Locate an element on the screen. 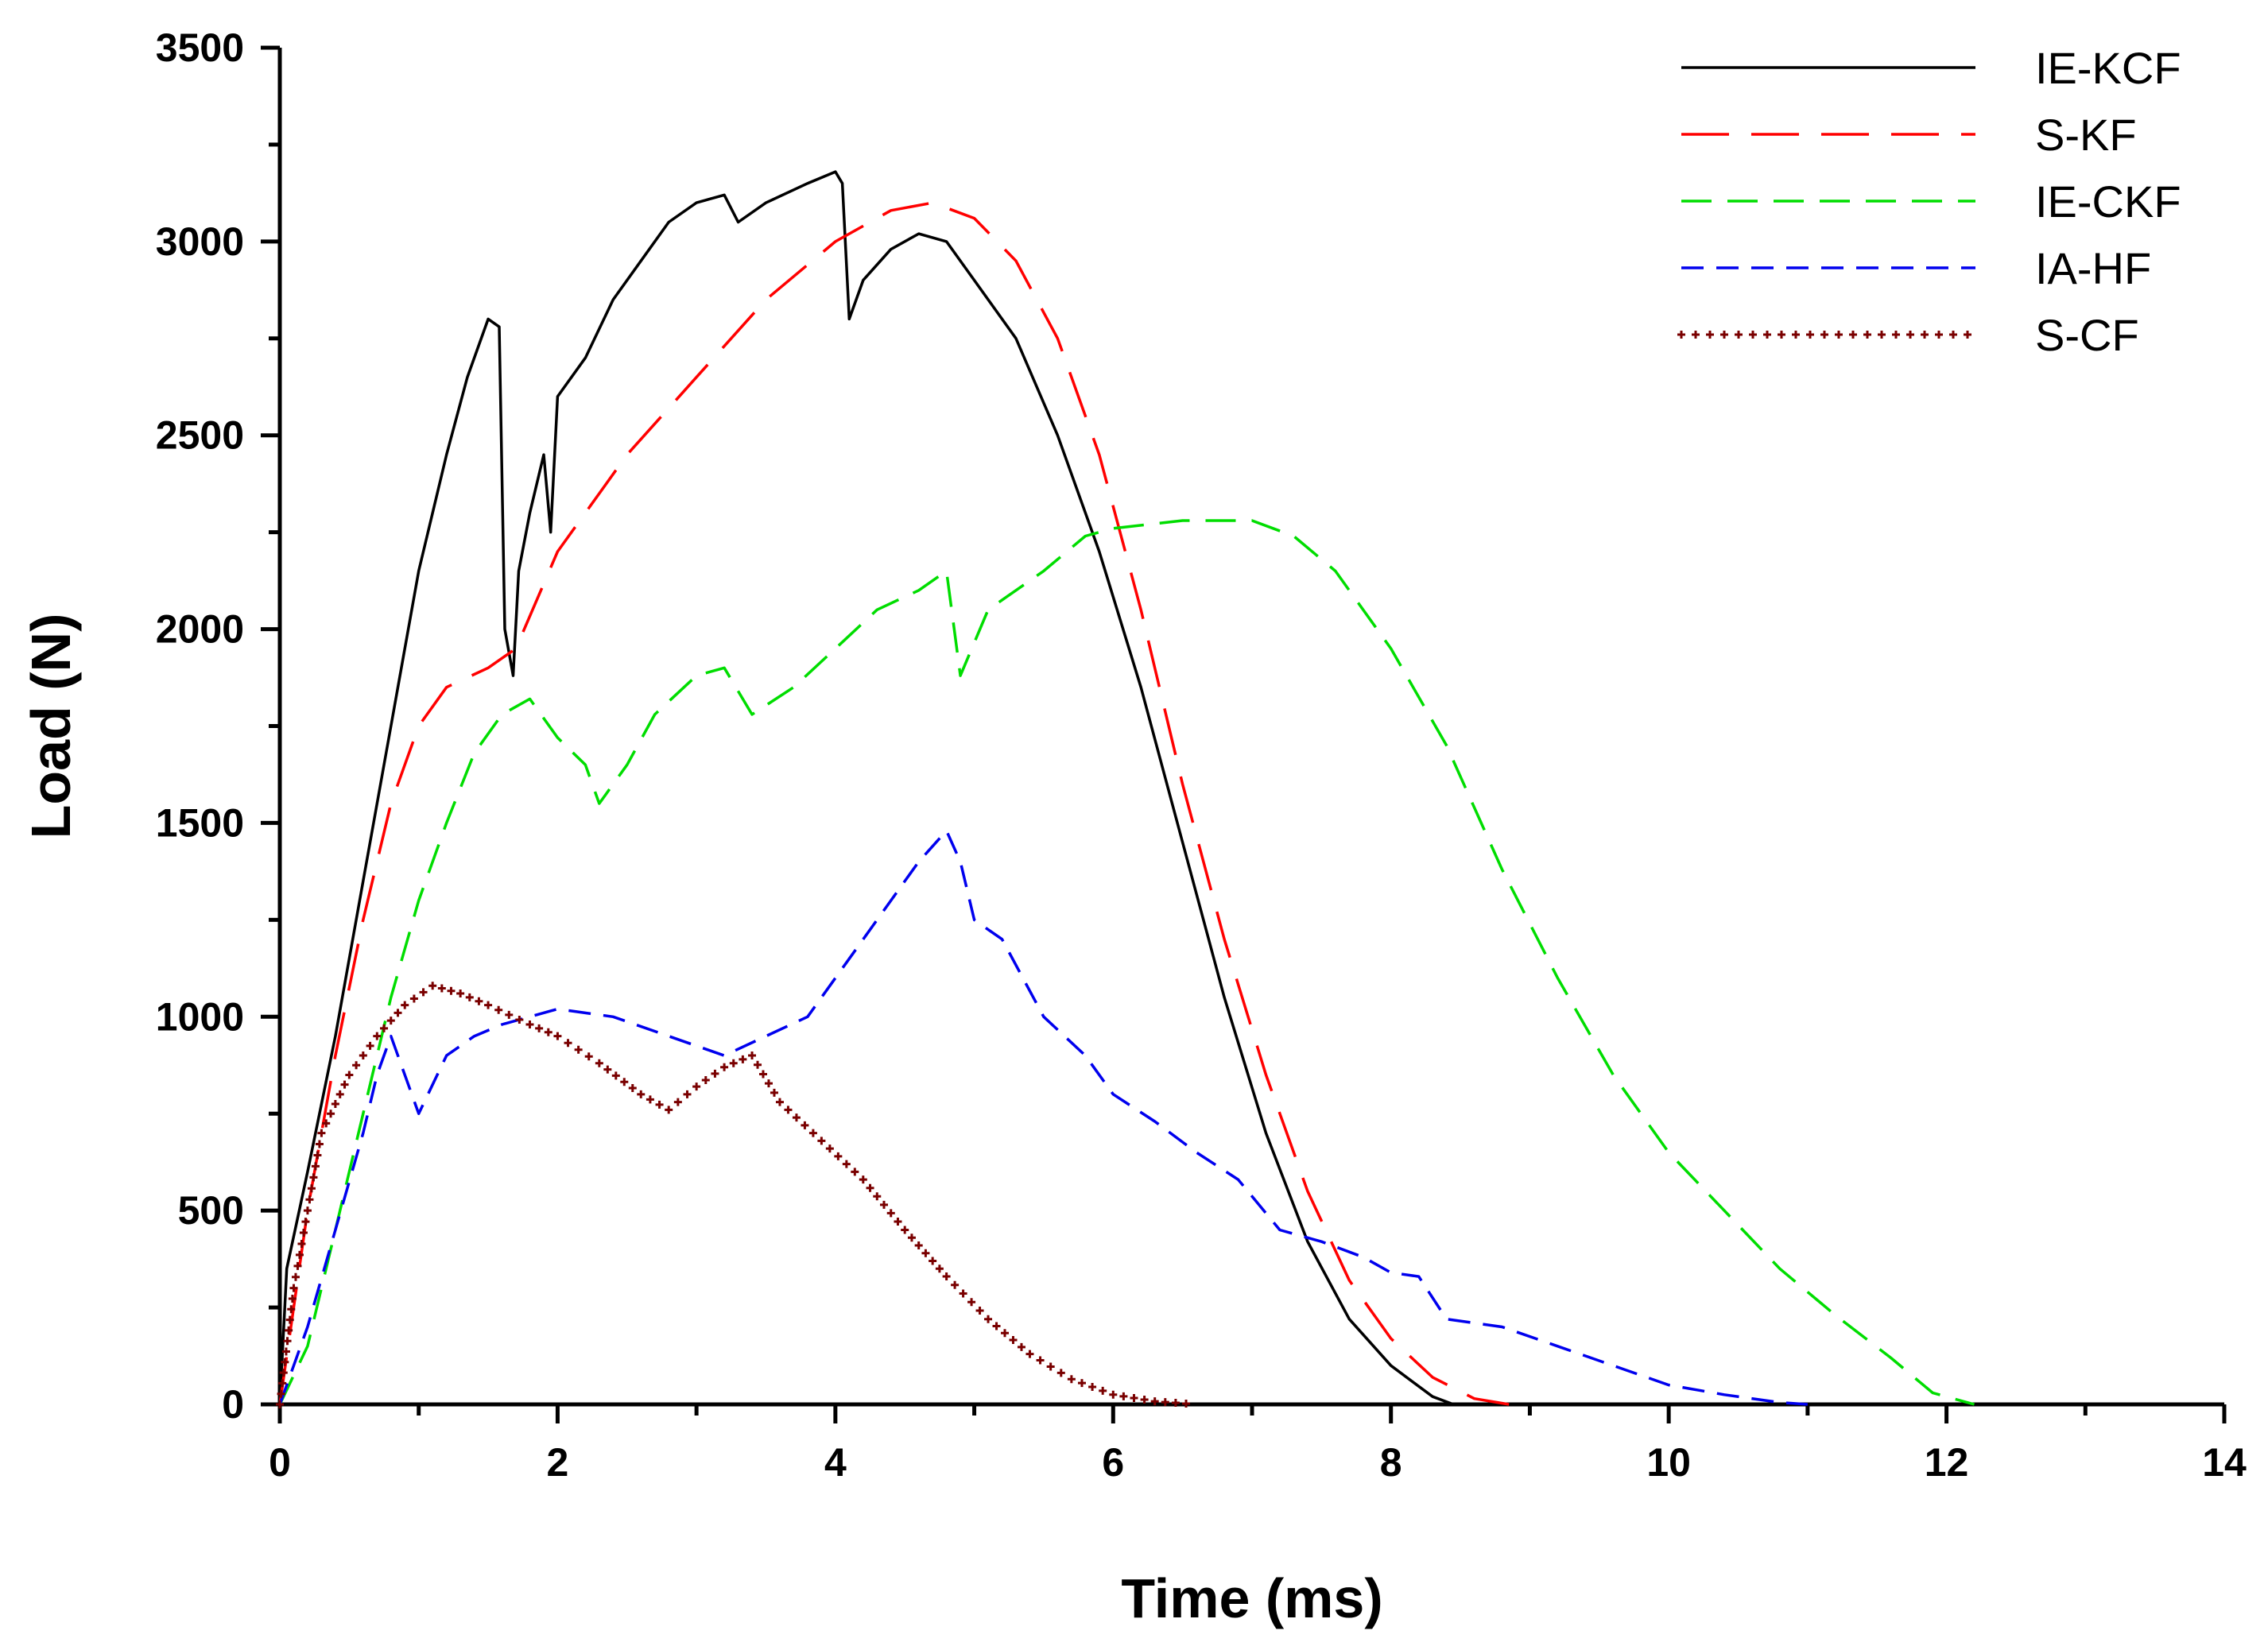 Image resolution: width=2268 pixels, height=1646 pixels. y-tick-label: 500 is located at coordinates (211, 1210).